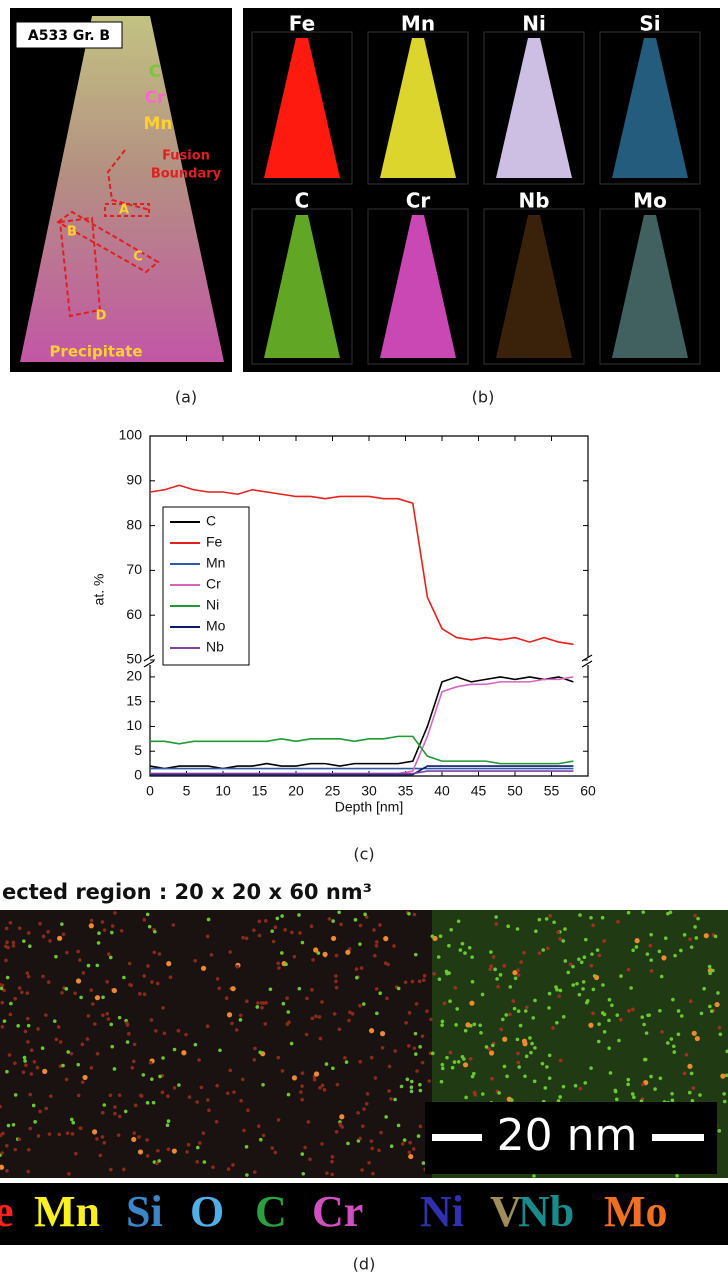 The width and height of the screenshot is (728, 1282). What do you see at coordinates (187, 892) in the screenshot?
I see `region-label: ected region : 20 x 20 x 60 nm³` at bounding box center [187, 892].